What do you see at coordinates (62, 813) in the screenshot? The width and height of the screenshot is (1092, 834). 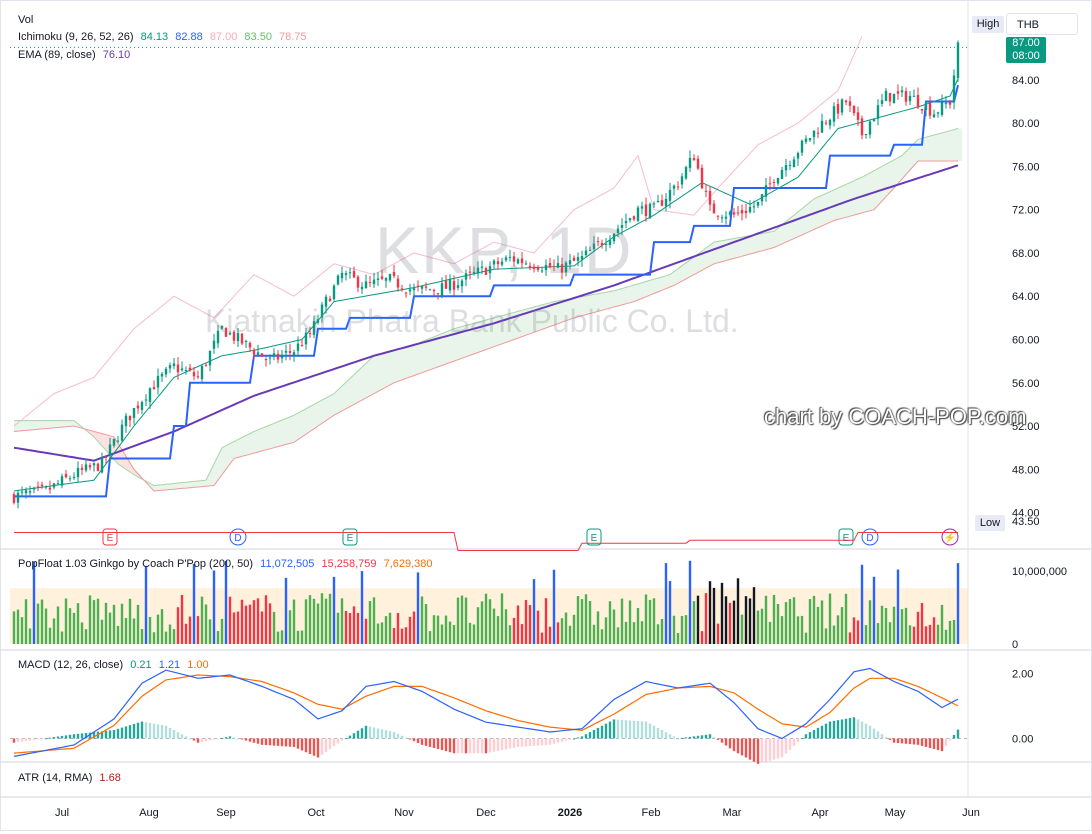 I see `time-axis-tick: Jul` at bounding box center [62, 813].